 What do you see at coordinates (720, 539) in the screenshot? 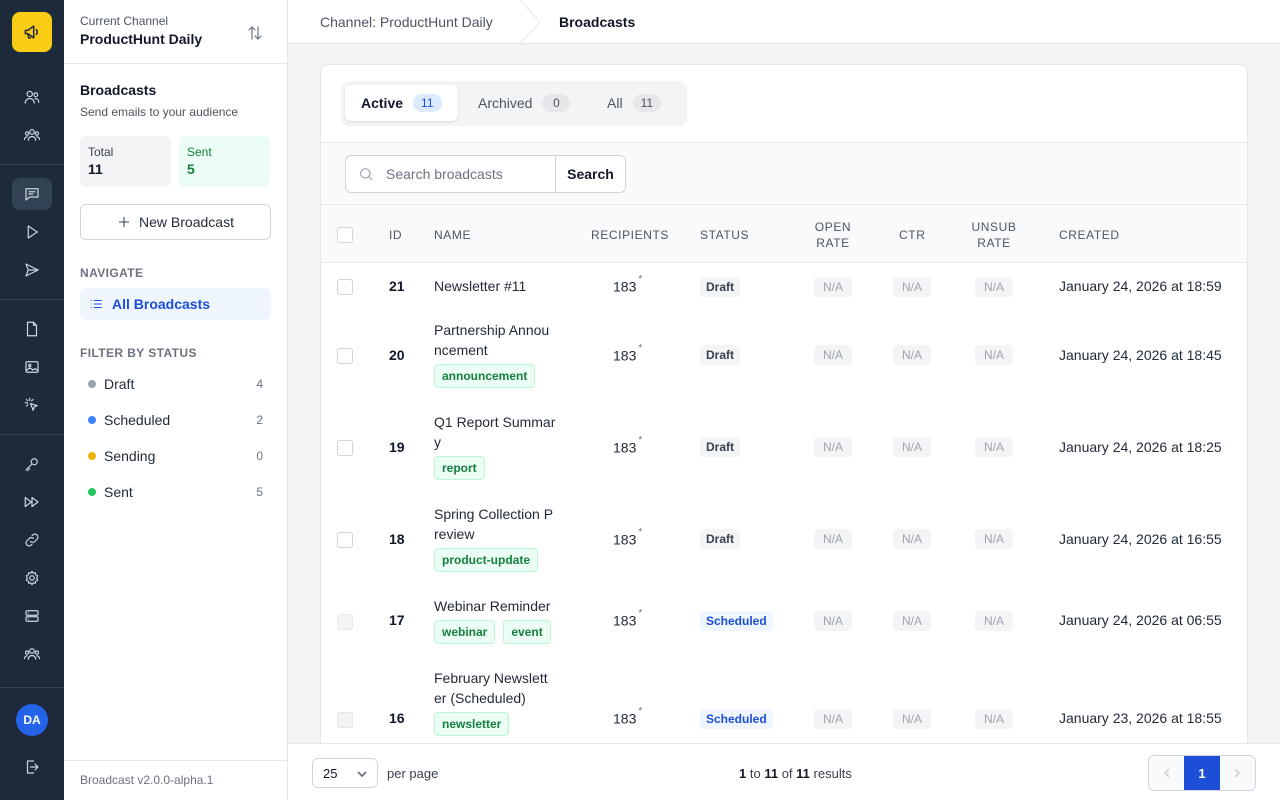
I see `status-badge: Draft` at bounding box center [720, 539].